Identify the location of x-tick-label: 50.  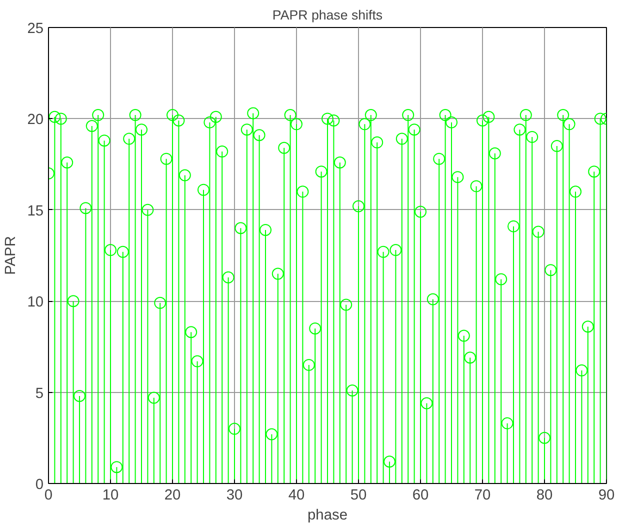
(358, 496).